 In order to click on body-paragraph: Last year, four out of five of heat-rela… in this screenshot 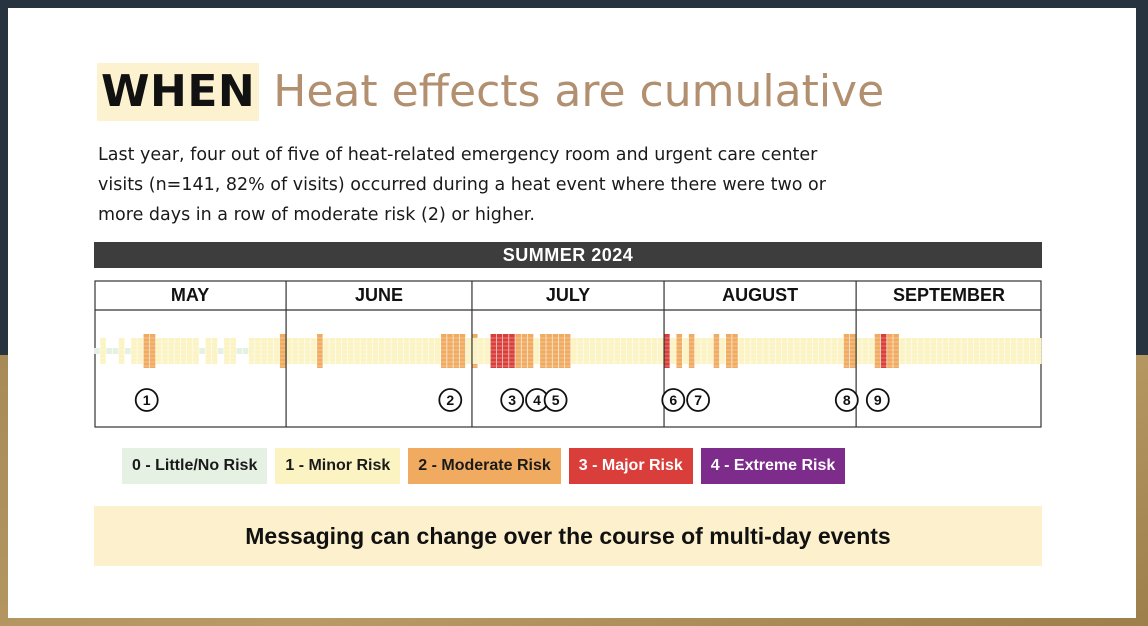, I will do `click(462, 185)`.